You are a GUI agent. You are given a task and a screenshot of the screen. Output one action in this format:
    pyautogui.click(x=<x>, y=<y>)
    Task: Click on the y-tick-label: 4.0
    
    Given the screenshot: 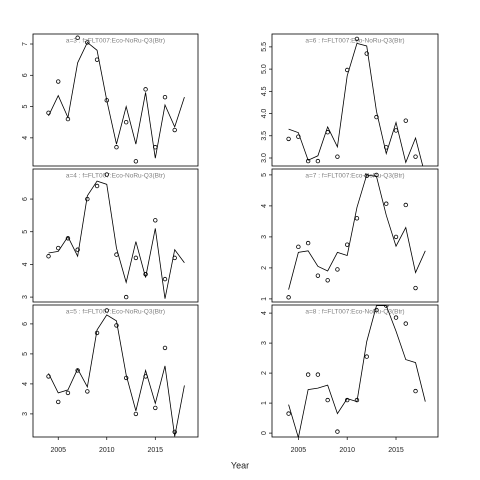 What is the action you would take?
    pyautogui.click(x=264, y=114)
    